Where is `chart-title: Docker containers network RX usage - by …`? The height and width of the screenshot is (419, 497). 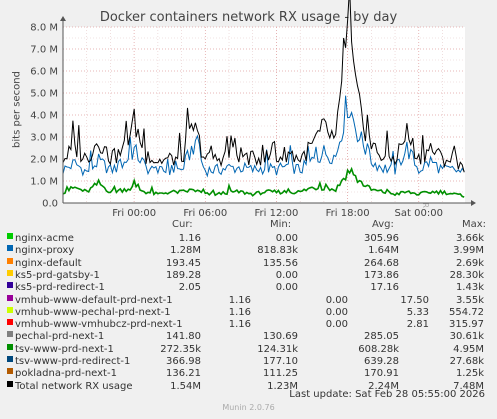 chart-title: Docker containers network RX usage - by … is located at coordinates (248, 17).